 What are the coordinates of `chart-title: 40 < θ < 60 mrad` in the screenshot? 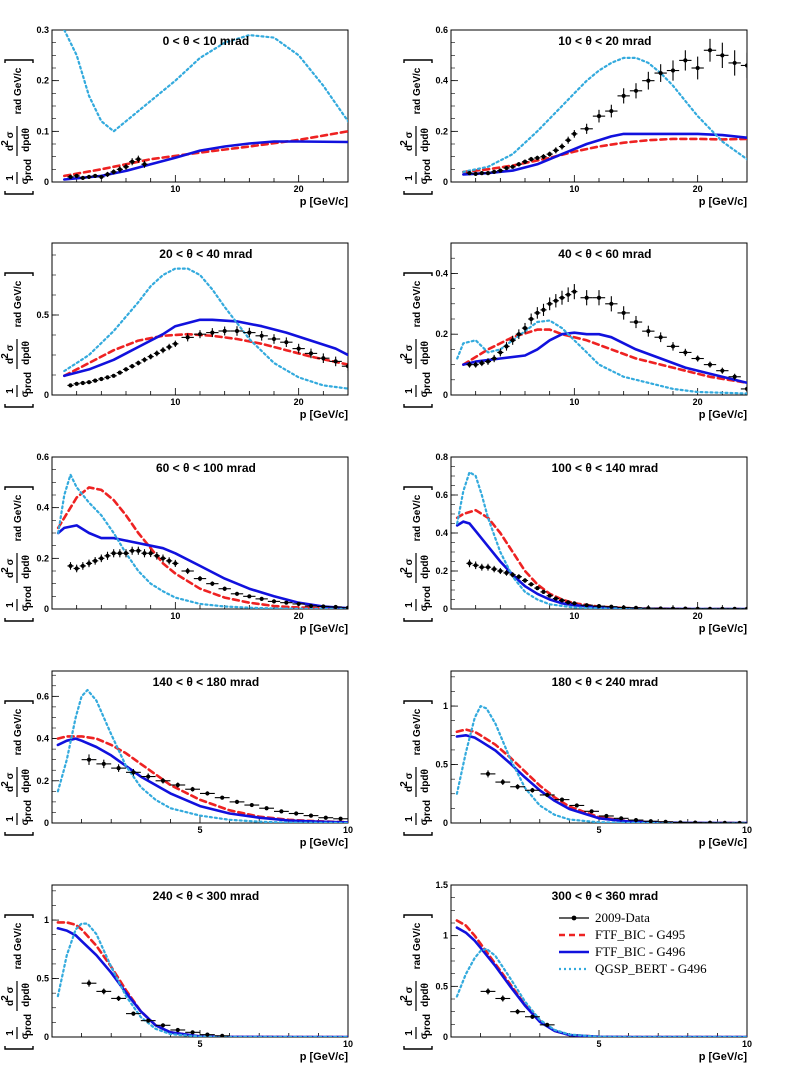 It's located at (604, 254).